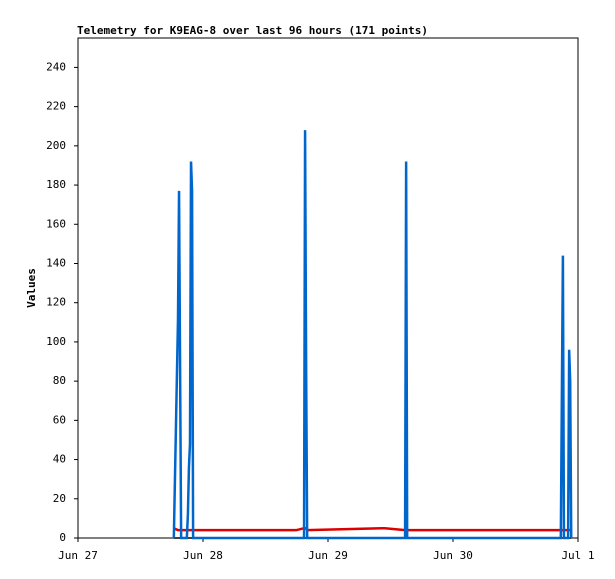  I want to click on x-tick-label: Jul 1, so click(577, 555).